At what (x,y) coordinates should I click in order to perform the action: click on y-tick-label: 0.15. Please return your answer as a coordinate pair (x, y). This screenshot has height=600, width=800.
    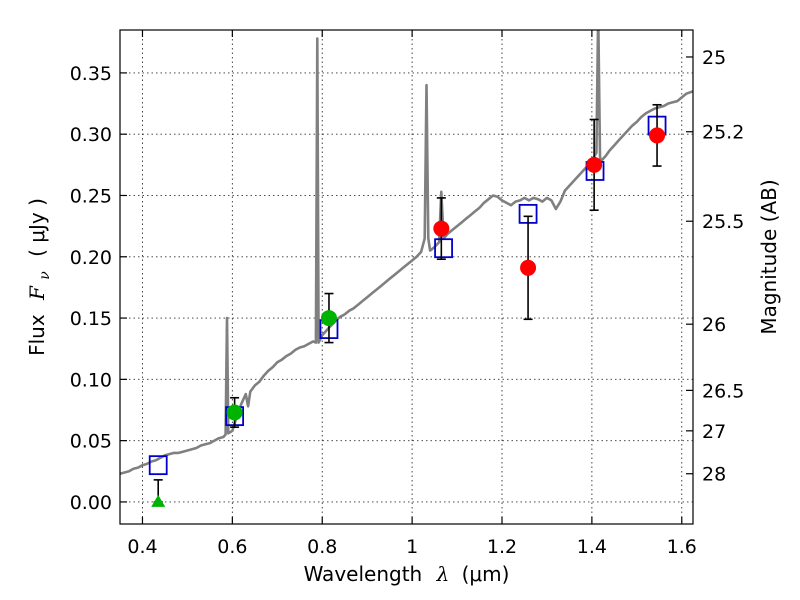
    Looking at the image, I should click on (91, 319).